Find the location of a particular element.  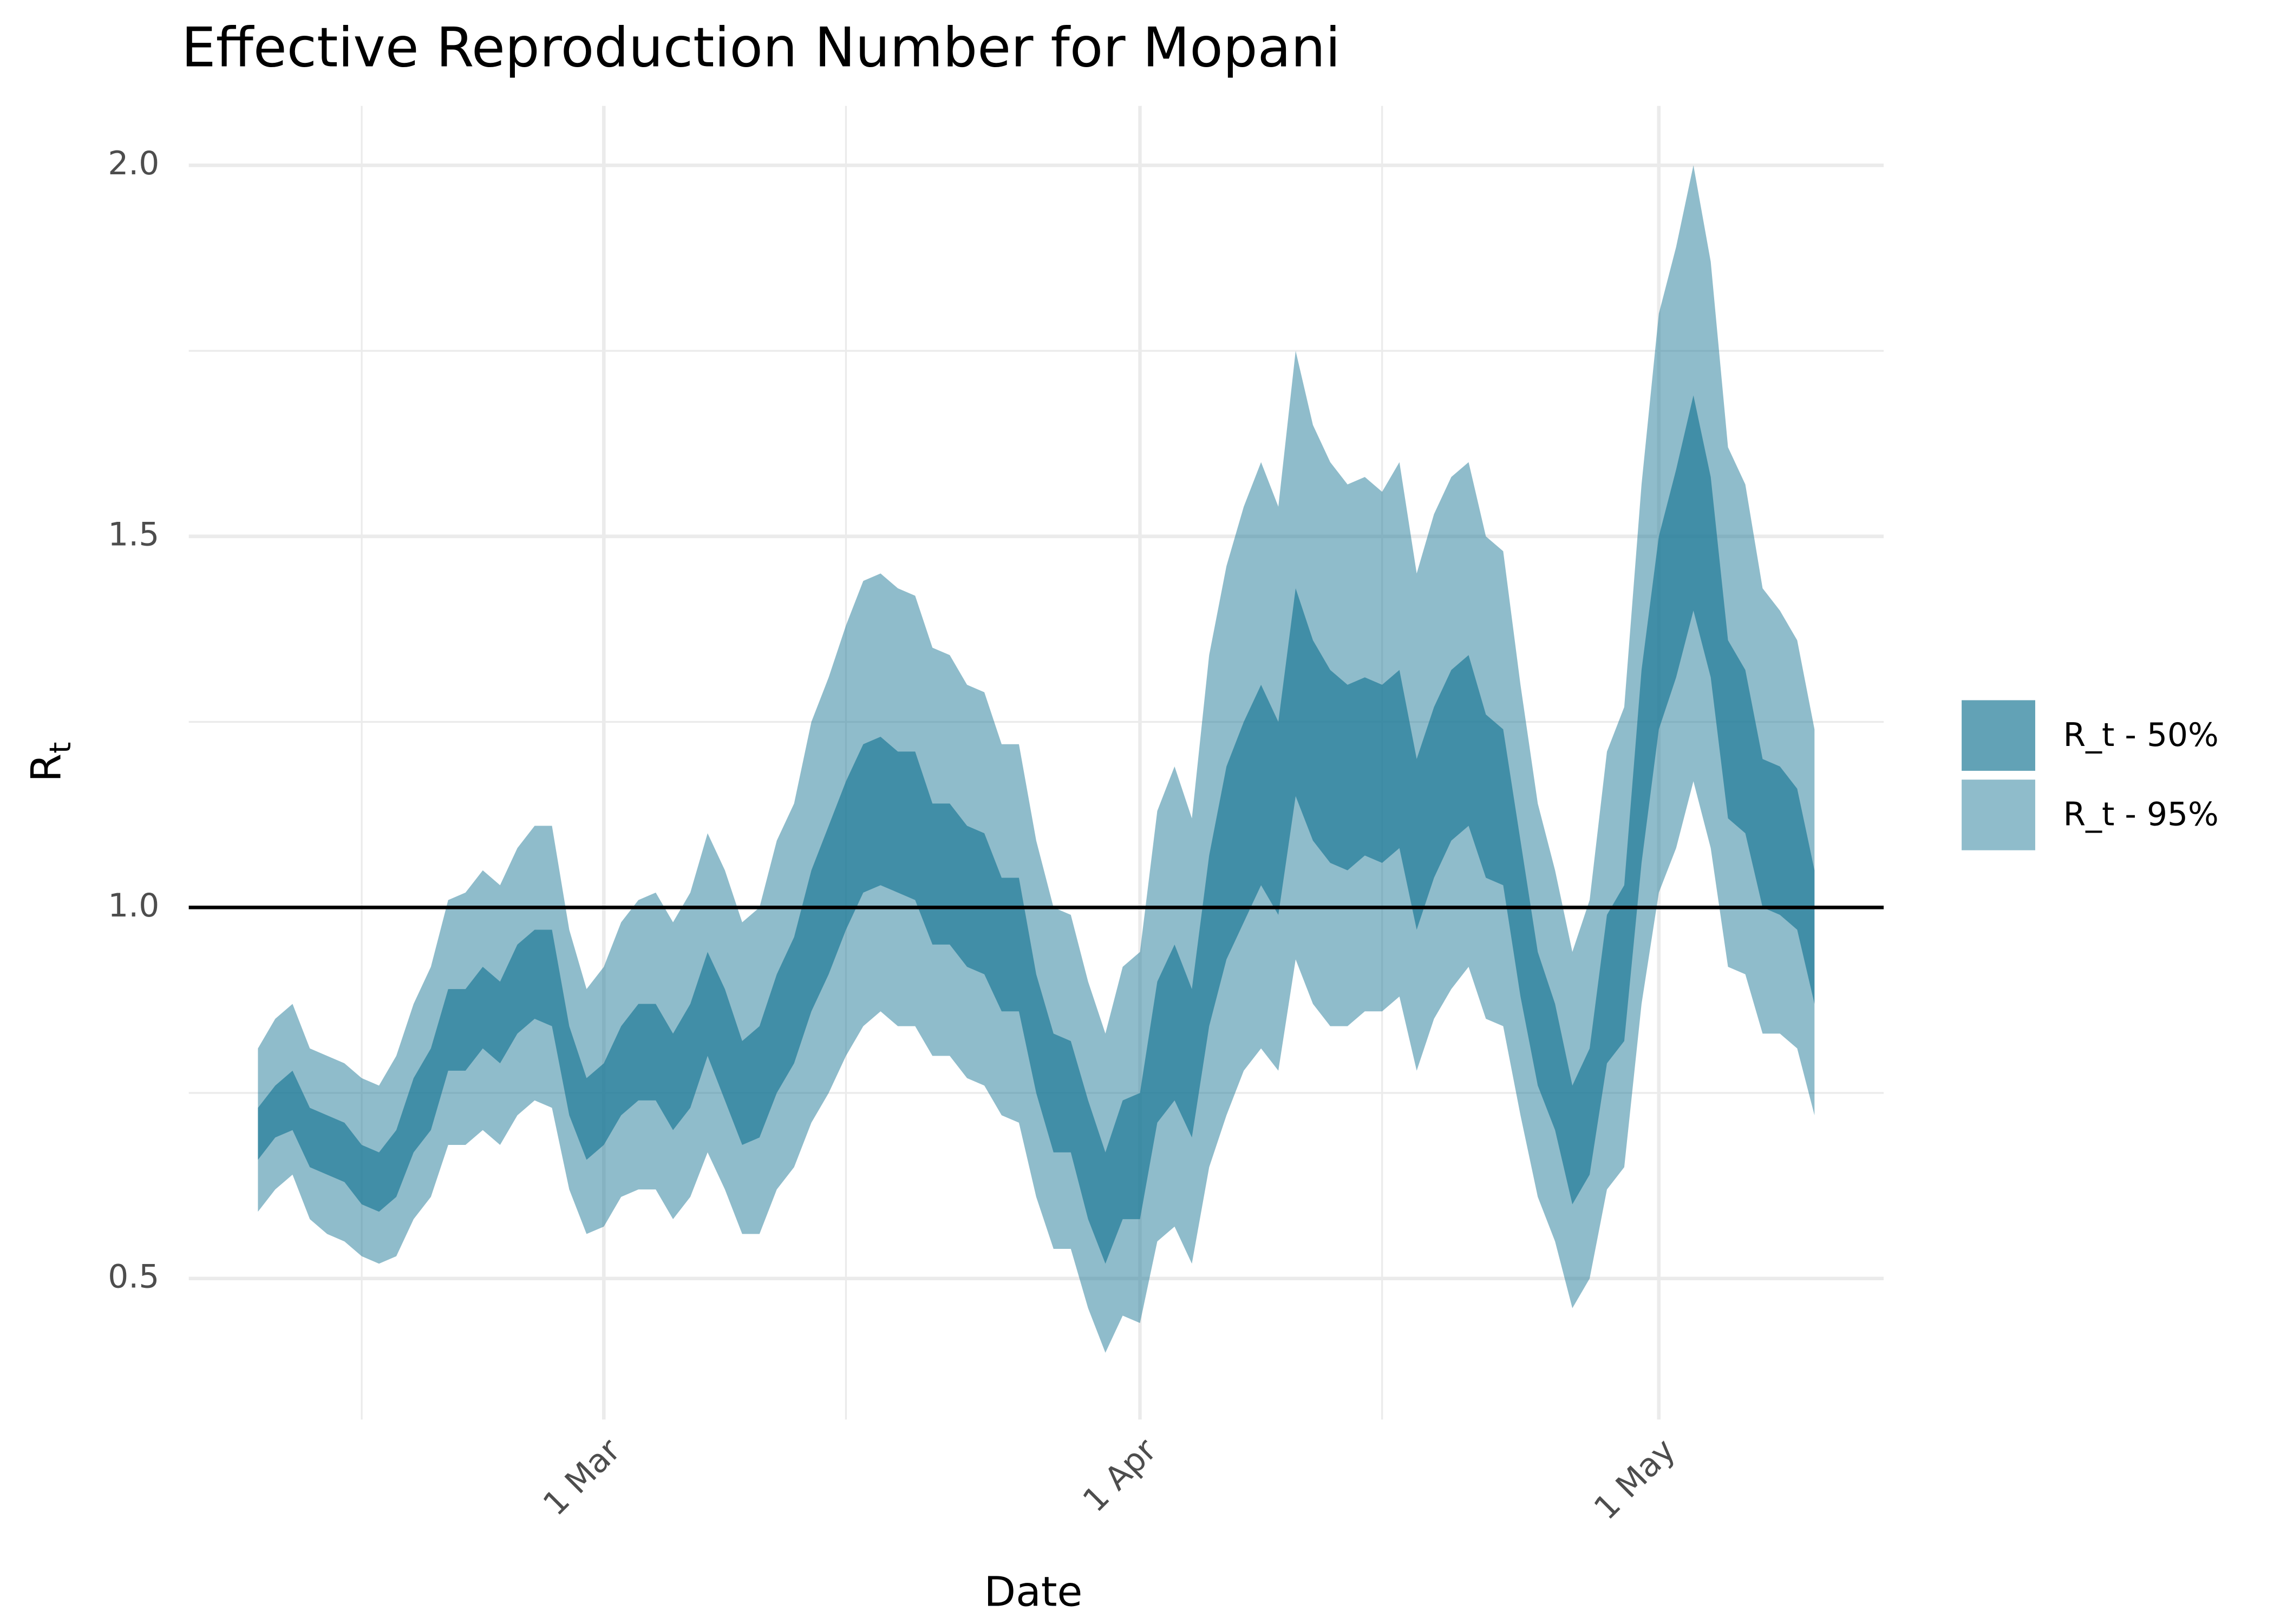

y-axis-title: Rt is located at coordinates (50, 762).